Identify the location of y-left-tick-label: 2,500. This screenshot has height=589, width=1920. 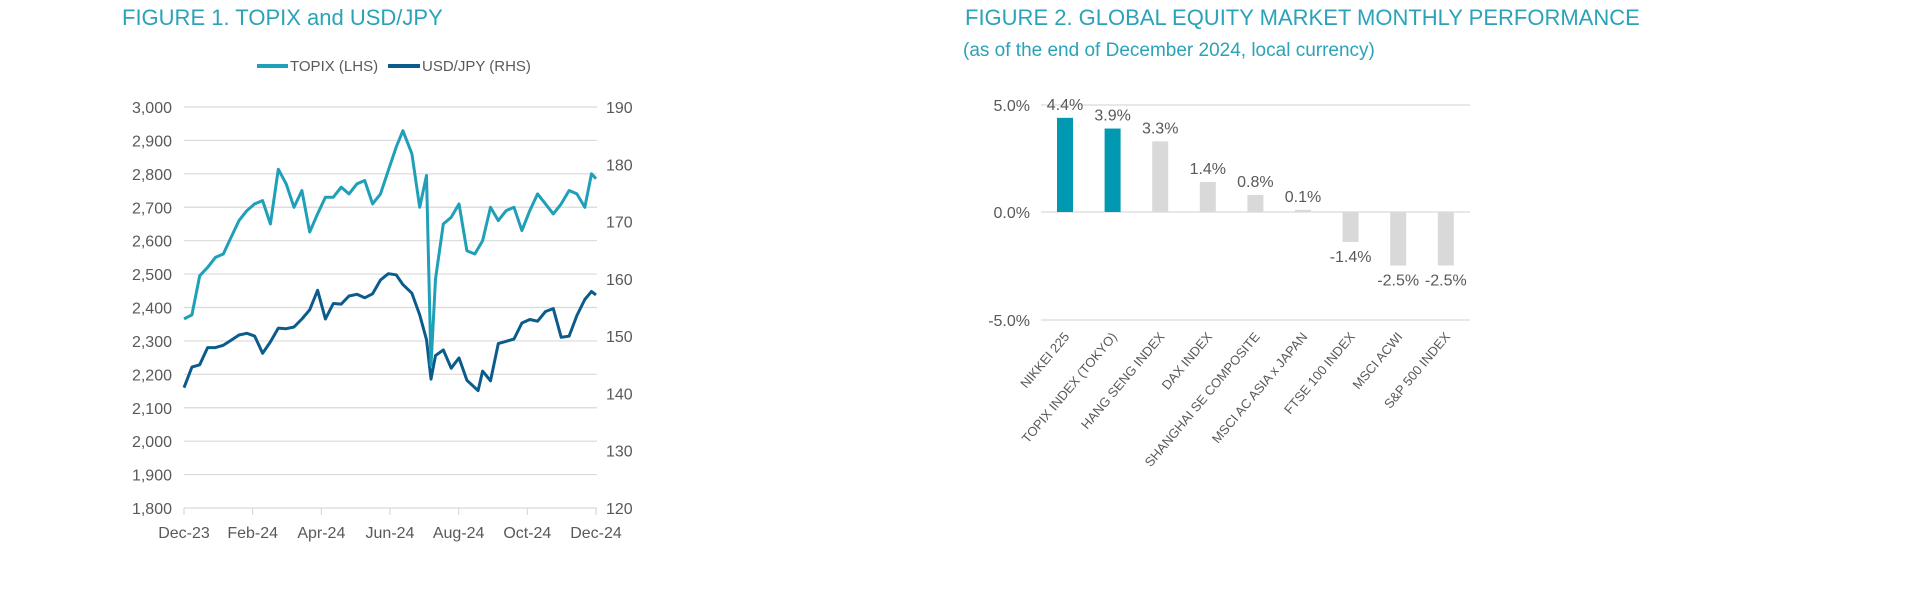
(152, 275).